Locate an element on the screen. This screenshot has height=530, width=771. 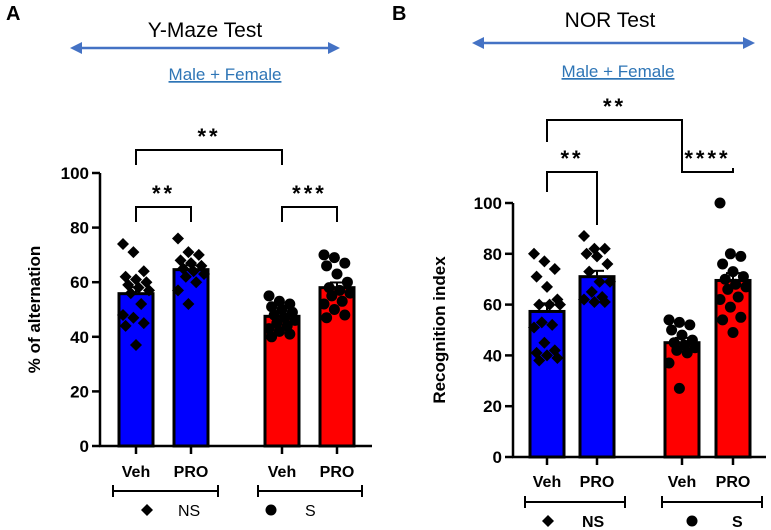
y-tick-label: 40 is located at coordinates (79, 337).